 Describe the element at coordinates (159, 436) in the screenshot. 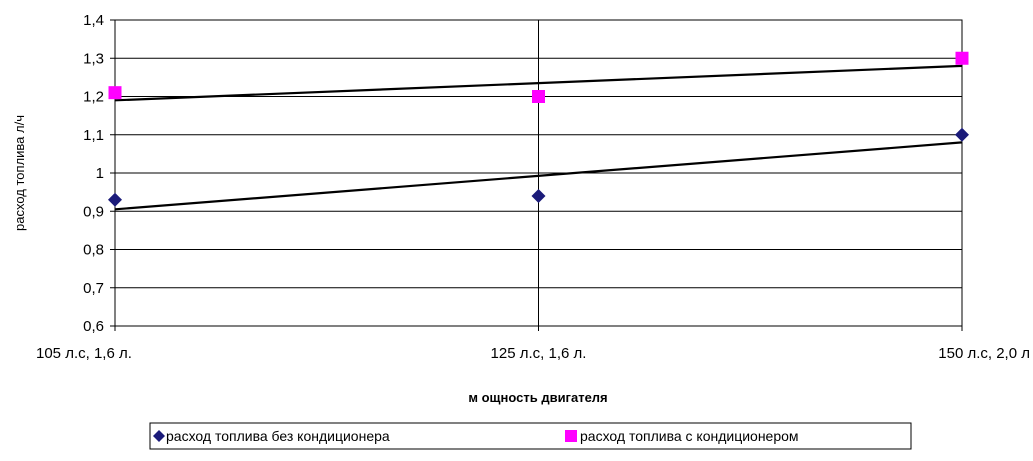

I see `legend-marker-diamond` at that location.